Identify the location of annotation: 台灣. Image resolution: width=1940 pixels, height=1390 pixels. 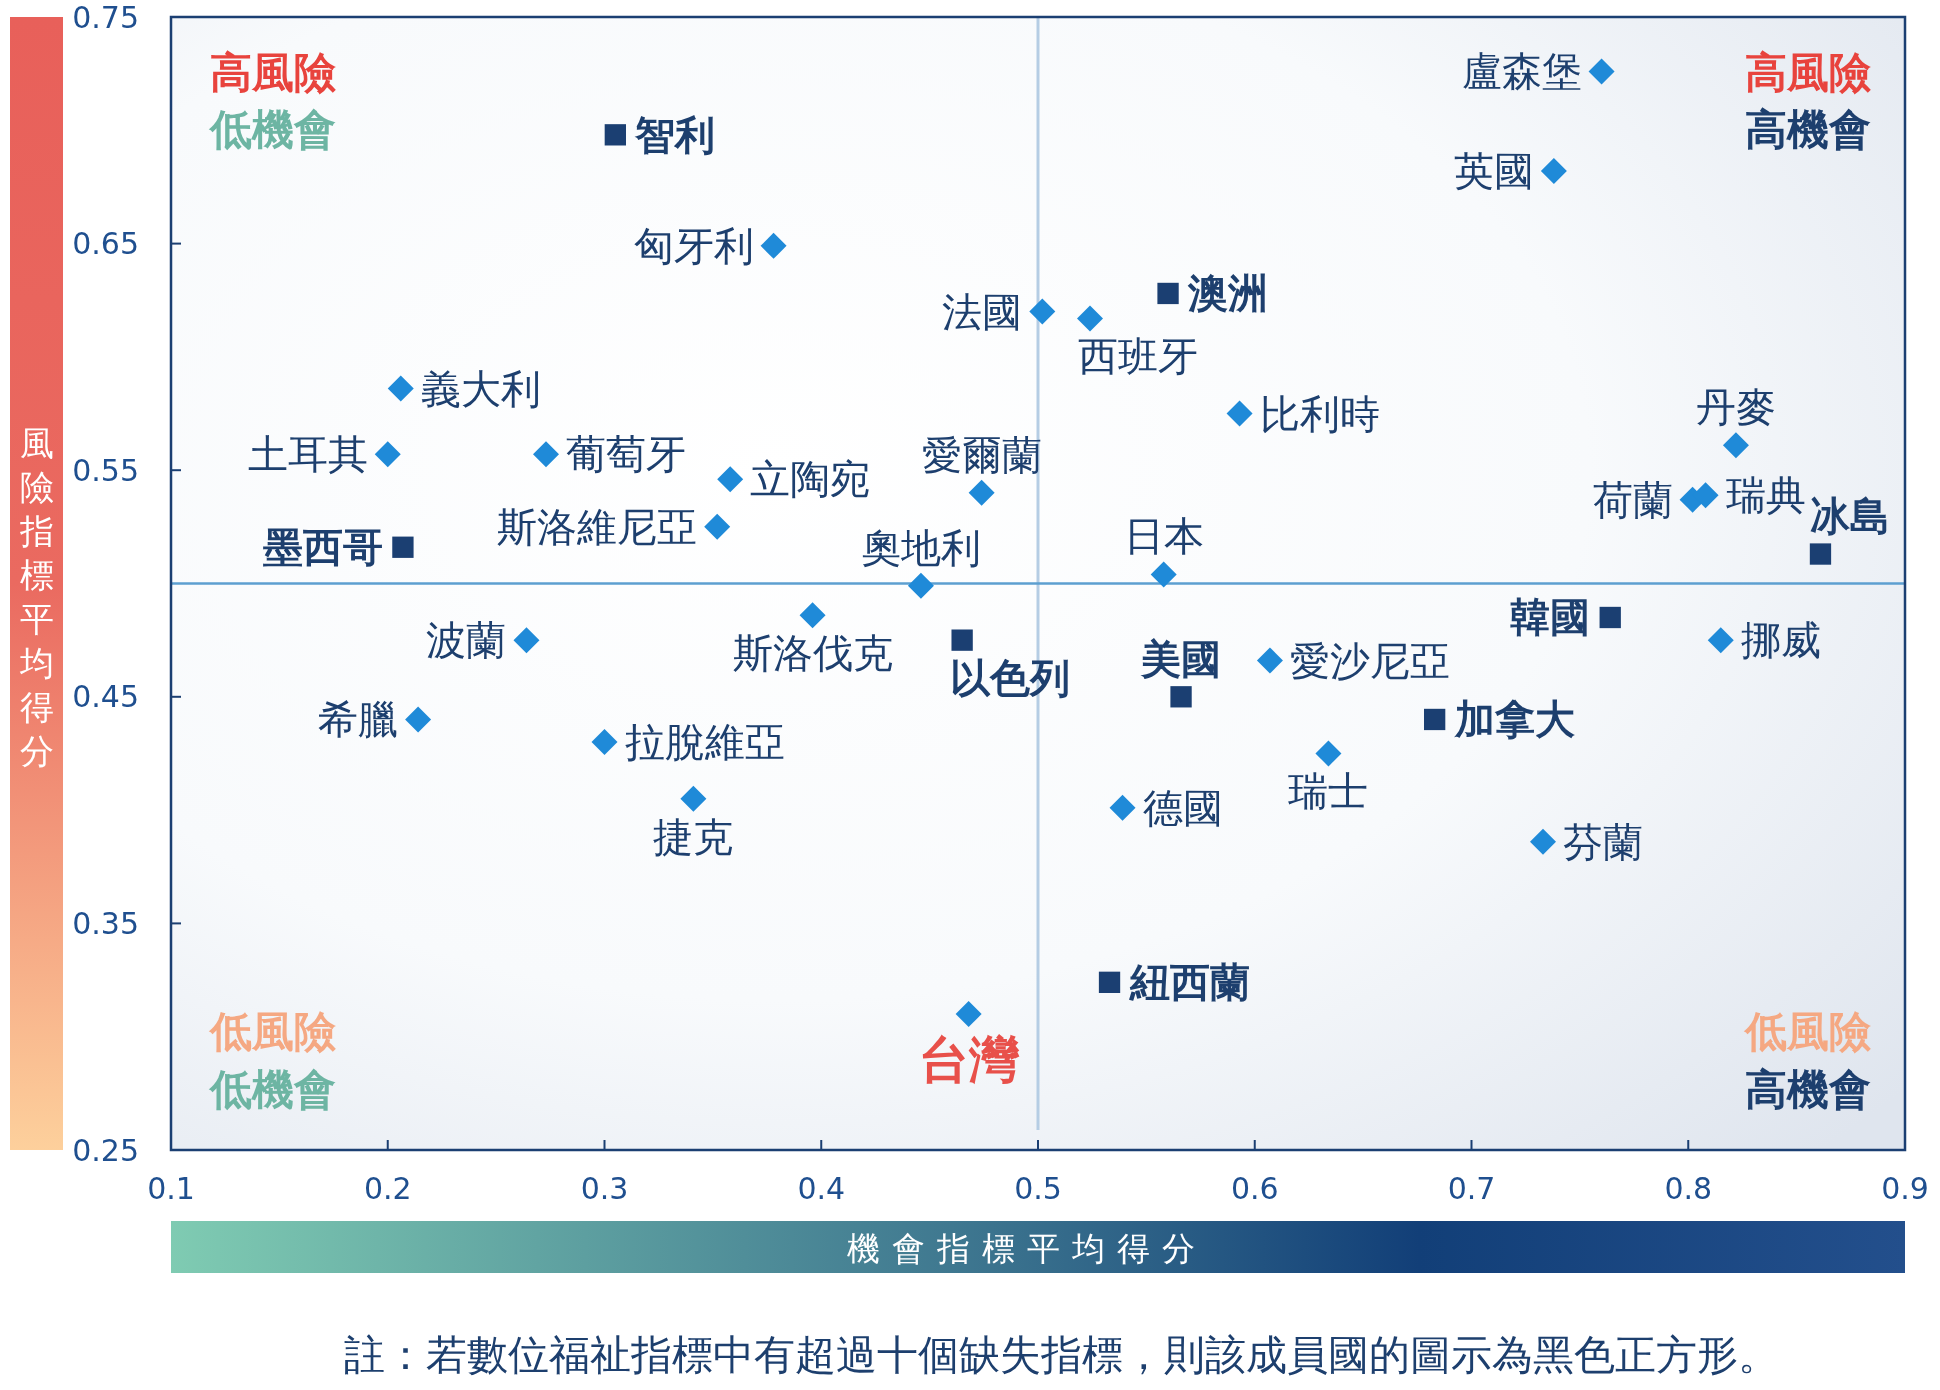
(969, 1060).